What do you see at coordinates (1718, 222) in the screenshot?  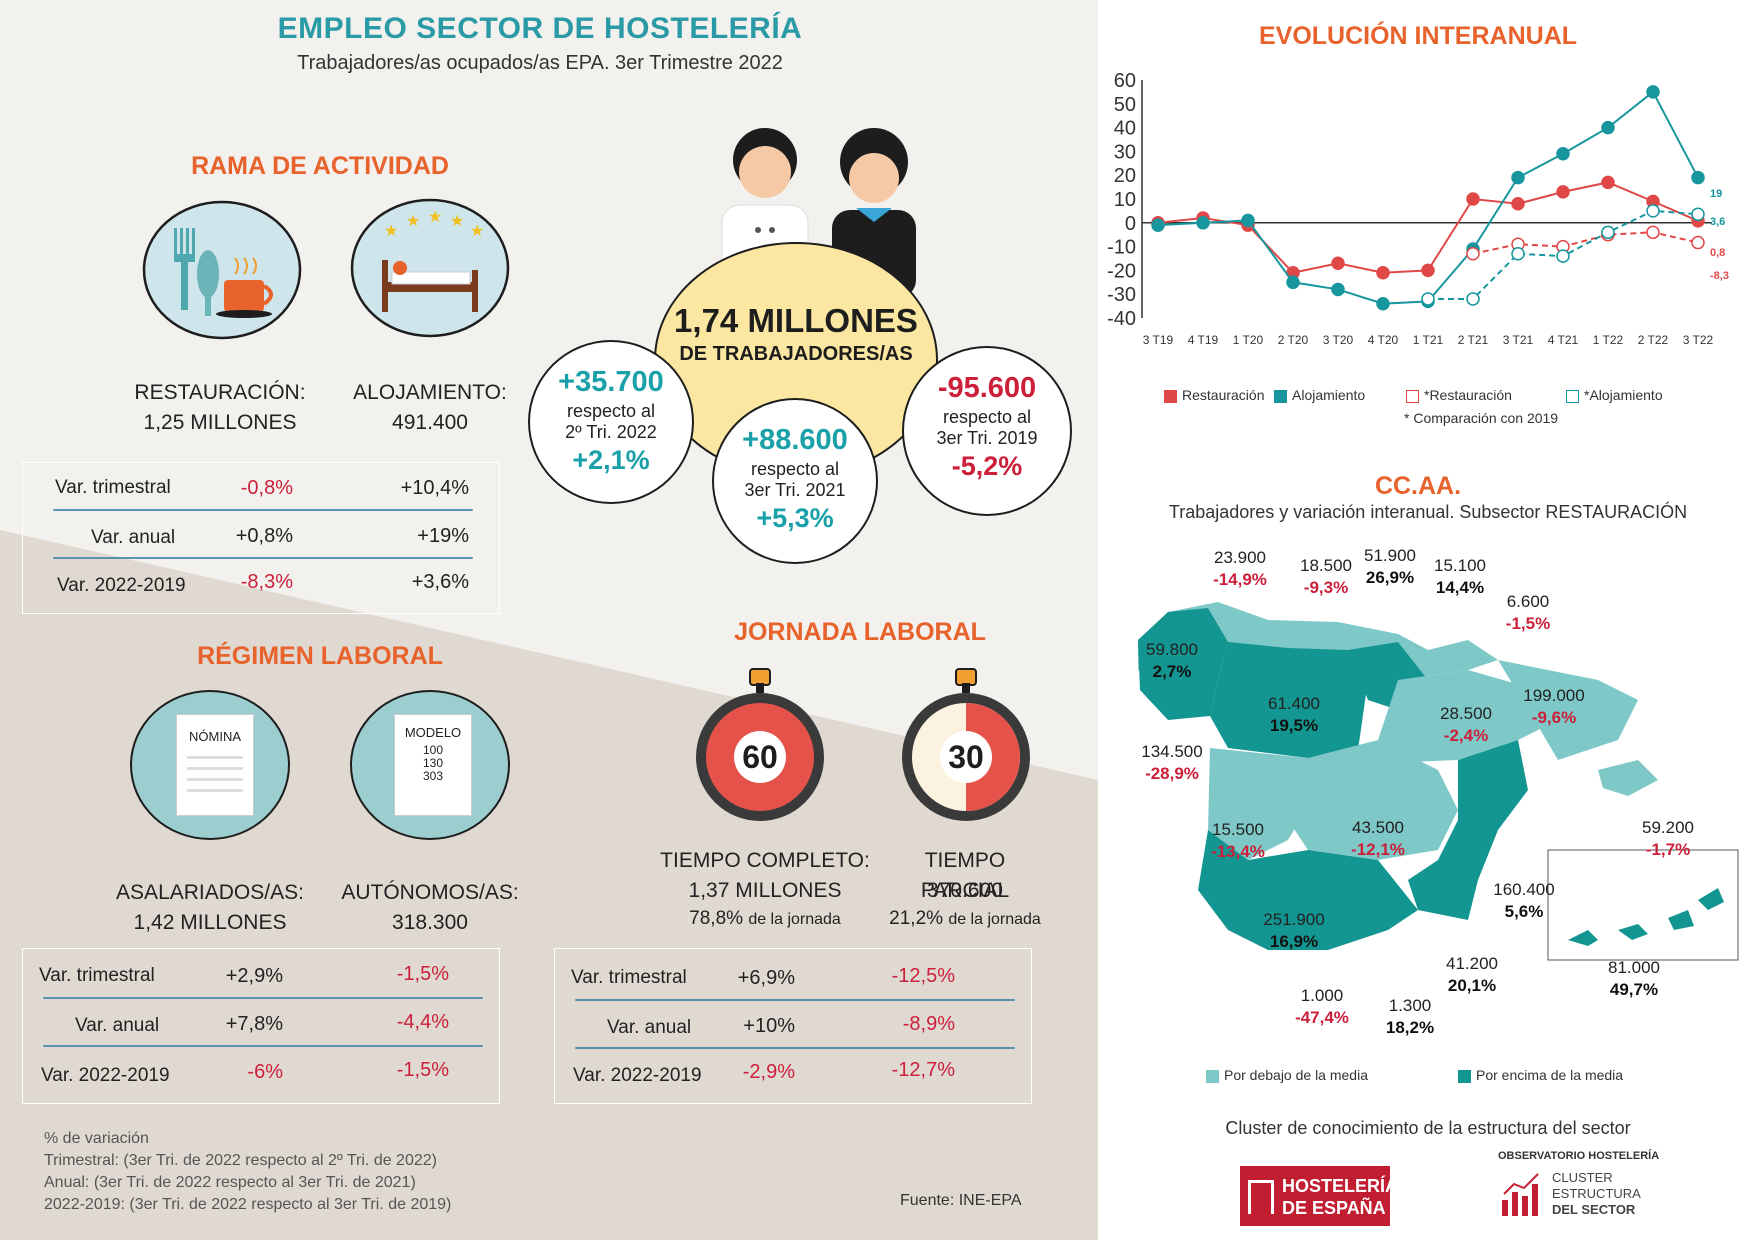 I see `end-label-aloj19: 3,6` at bounding box center [1718, 222].